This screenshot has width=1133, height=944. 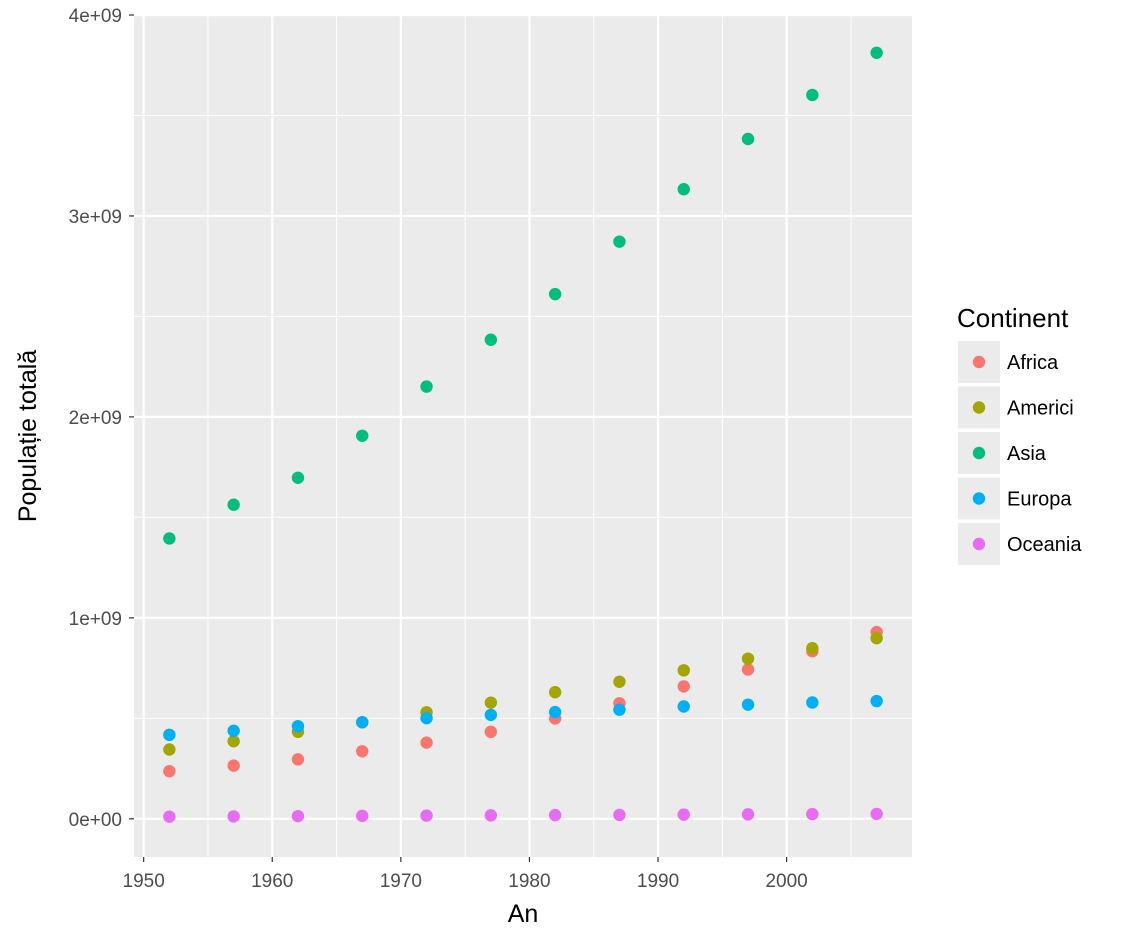 I want to click on legend-marker-americi, so click(x=979, y=407).